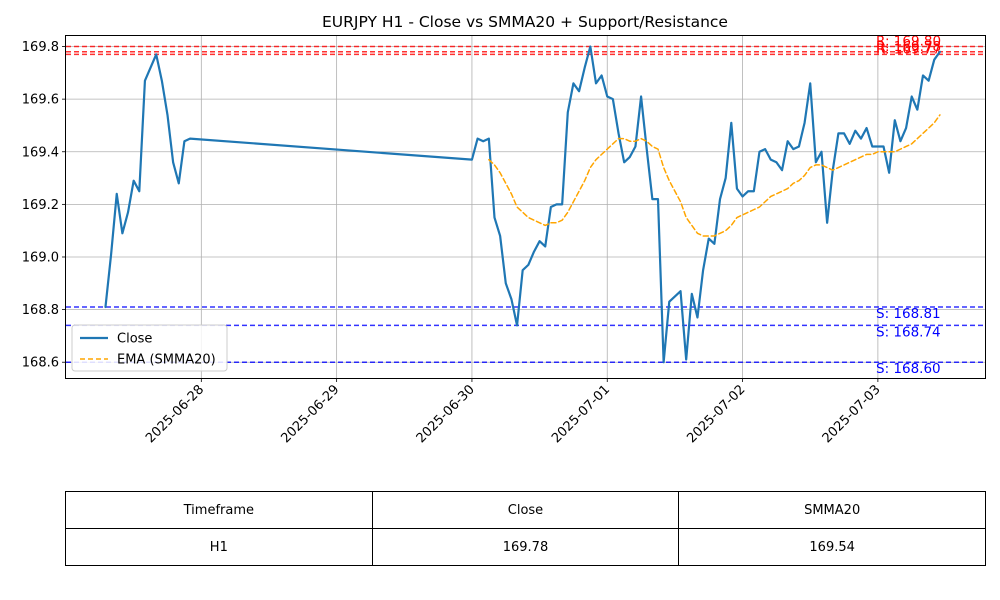 The height and width of the screenshot is (600, 1000). Describe the element at coordinates (310, 414) in the screenshot. I see `x-tick-label: 2025-06-29` at that location.